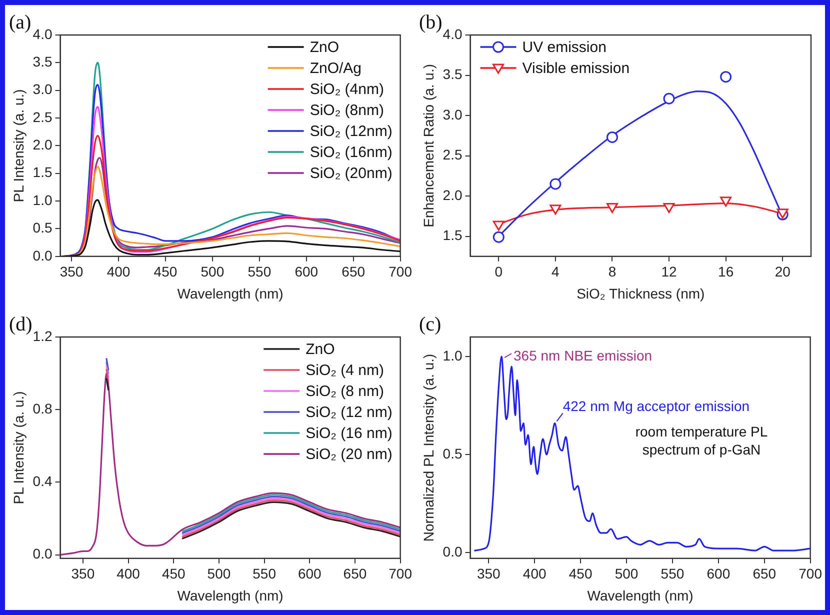 Image resolution: width=830 pixels, height=615 pixels. I want to click on annotation: 422 nm Mg acceptor emission, so click(656, 406).